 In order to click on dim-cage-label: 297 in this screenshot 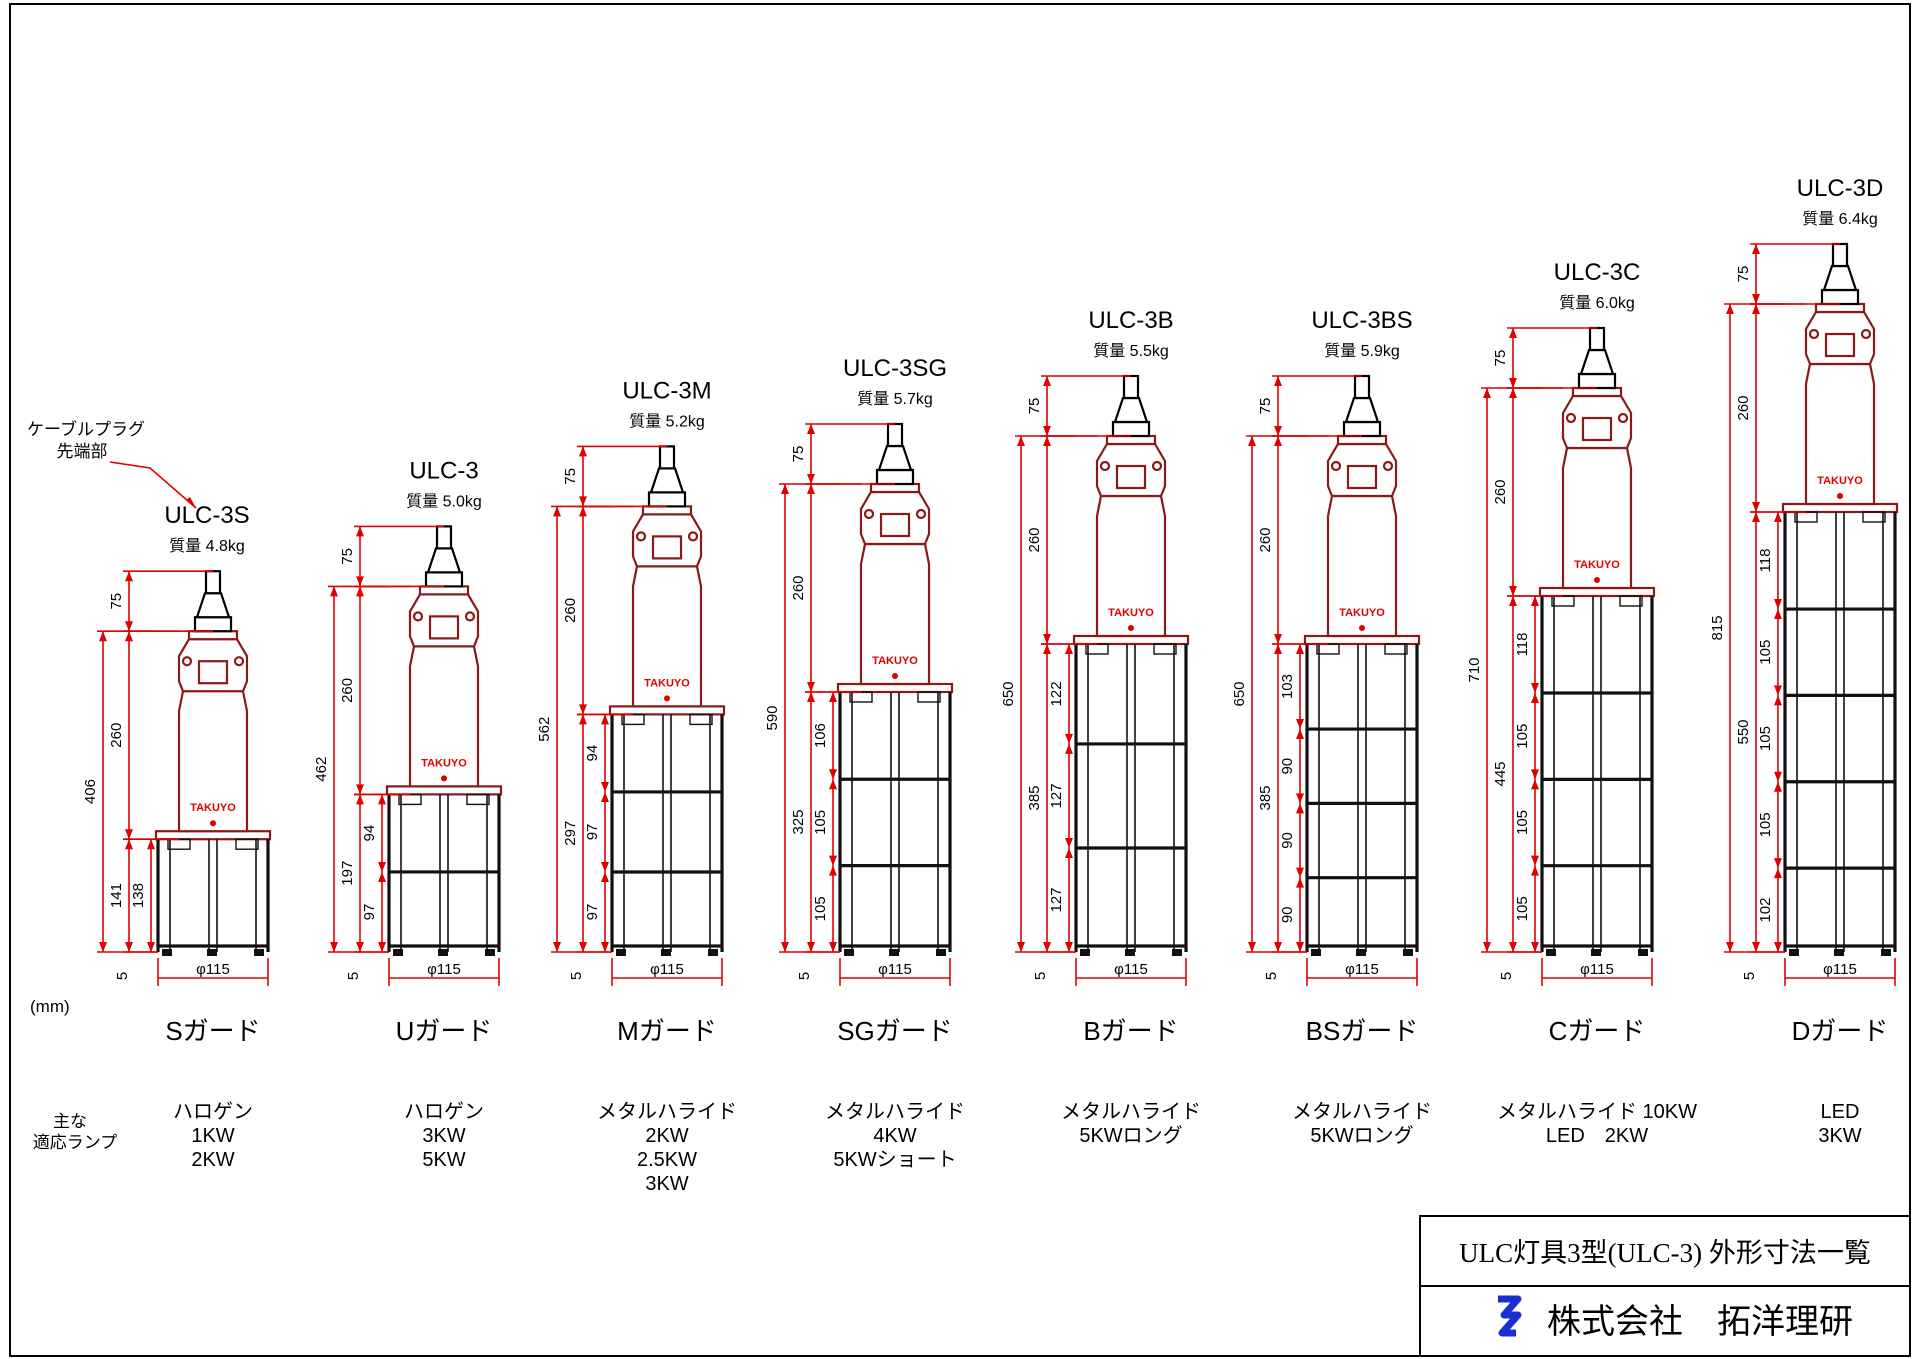, I will do `click(570, 833)`.